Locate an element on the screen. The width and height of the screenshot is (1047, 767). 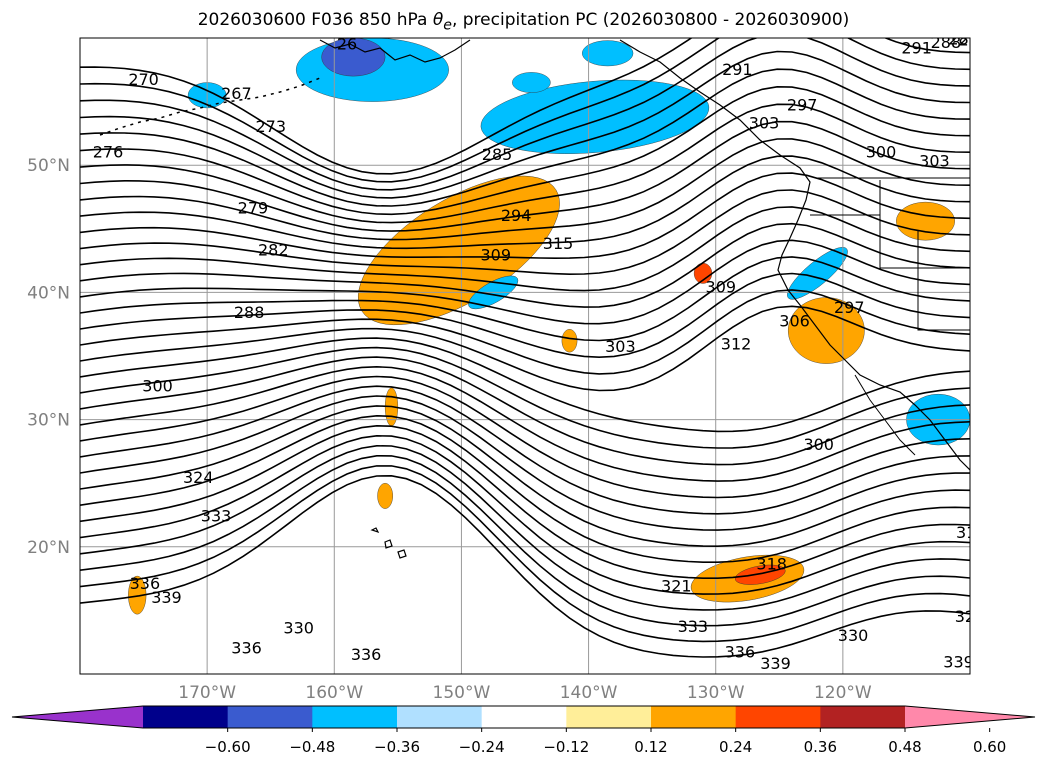
contour-label: 288 is located at coordinates (946, 42).